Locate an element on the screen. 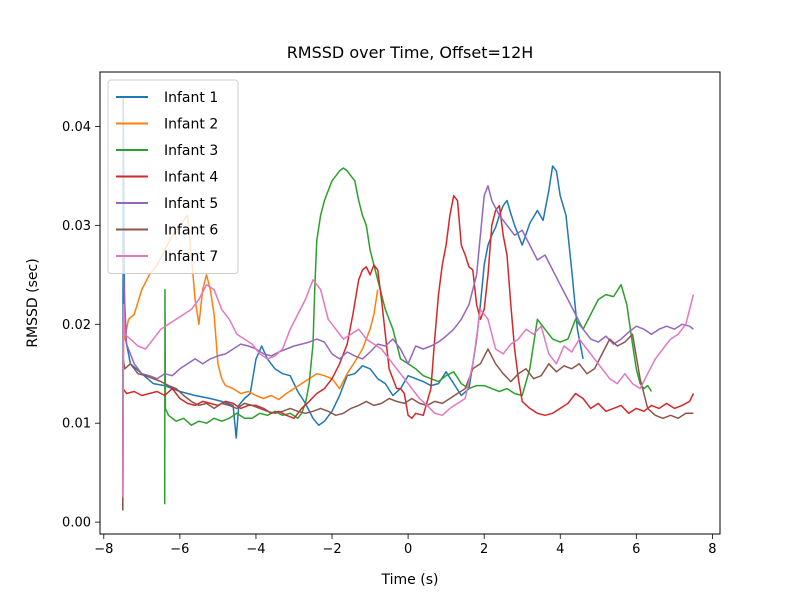 The image size is (800, 600). x-tick-label: 6 is located at coordinates (636, 549).